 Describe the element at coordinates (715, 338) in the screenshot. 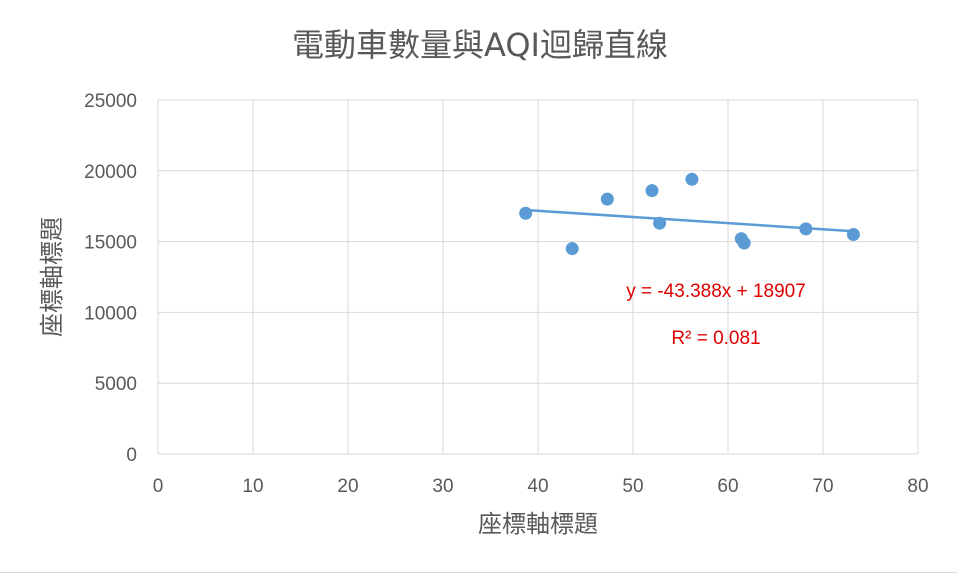

I see `r-squared-label: R² = 0.081` at that location.